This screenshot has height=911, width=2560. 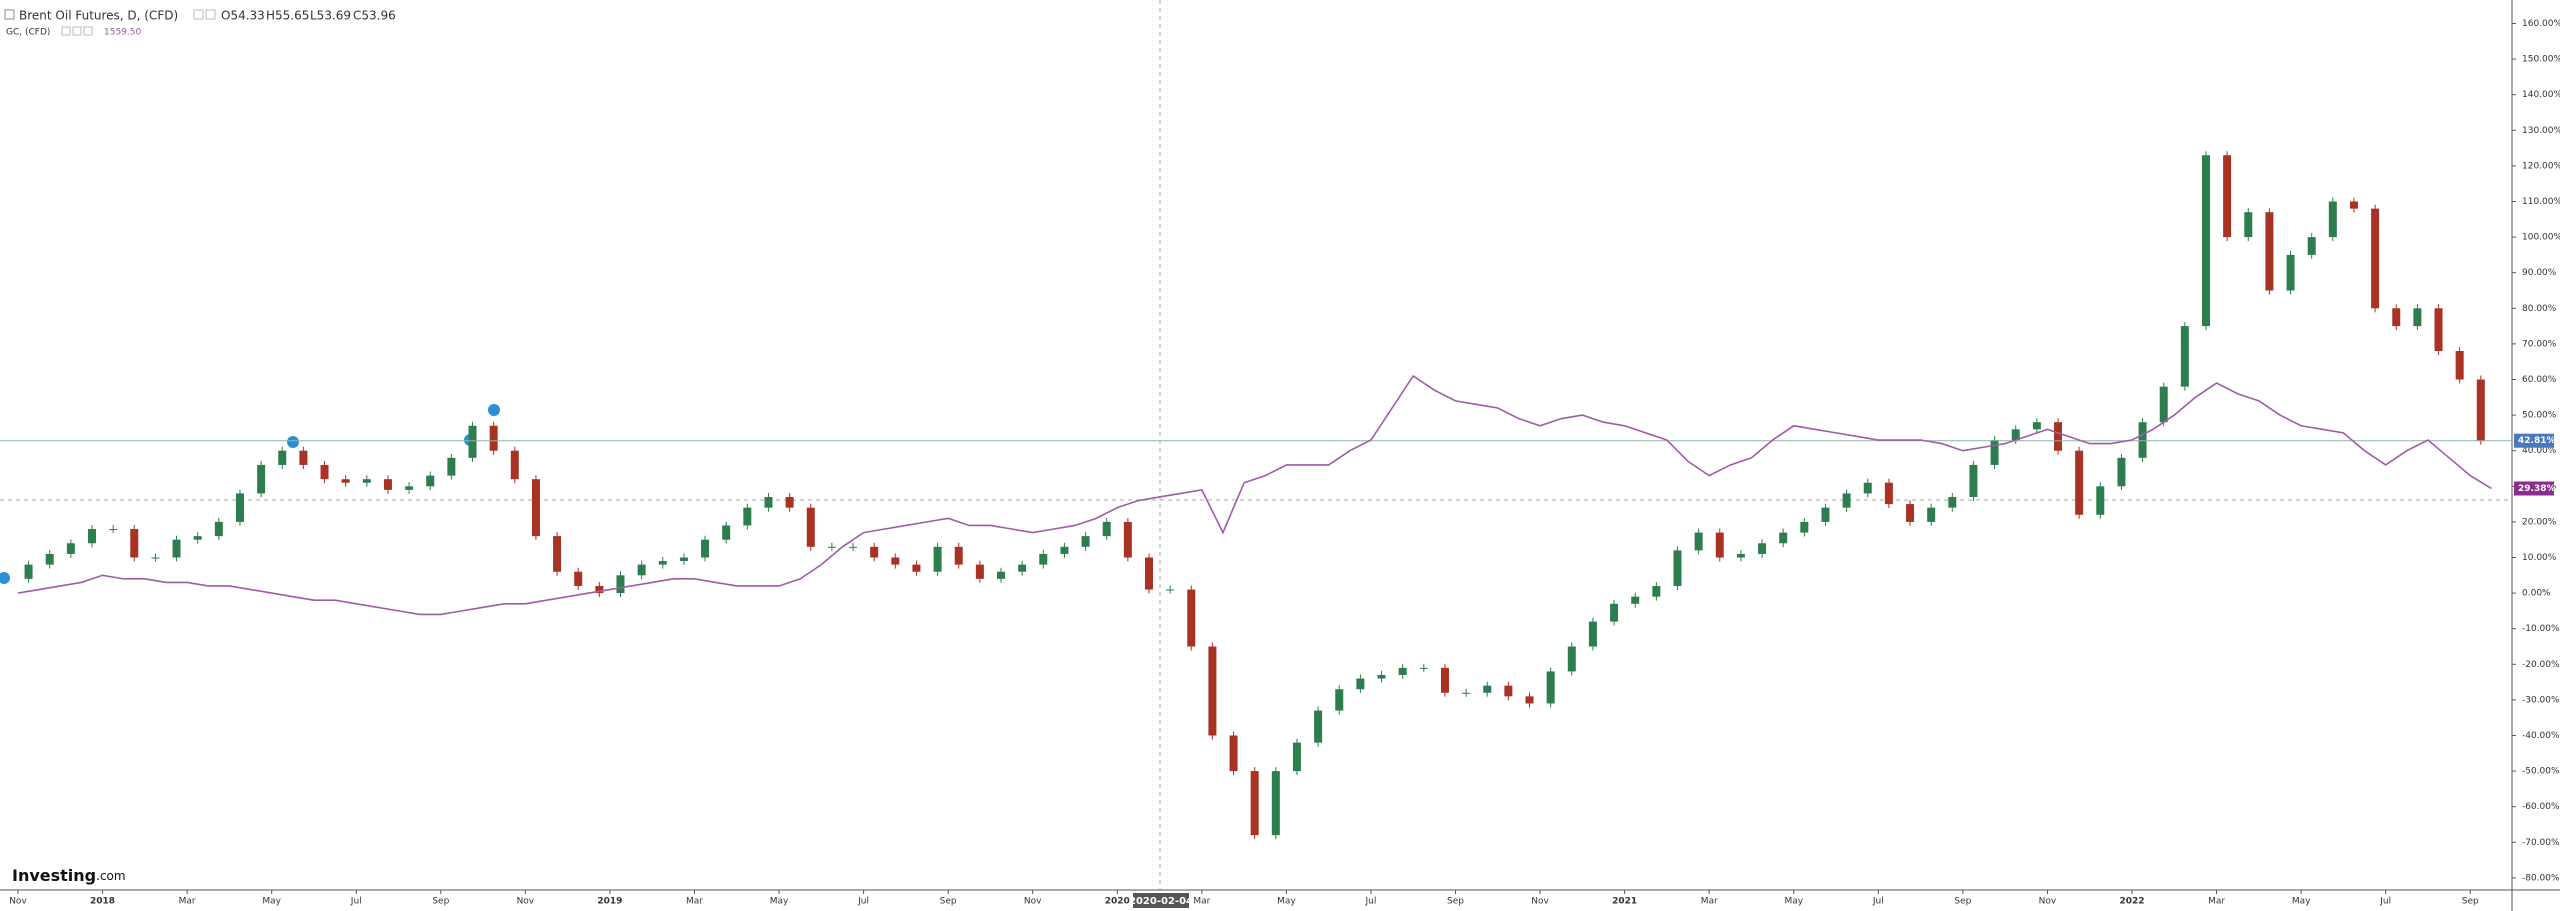 What do you see at coordinates (1117, 902) in the screenshot?
I see `x-tick-label: 2020` at bounding box center [1117, 902].